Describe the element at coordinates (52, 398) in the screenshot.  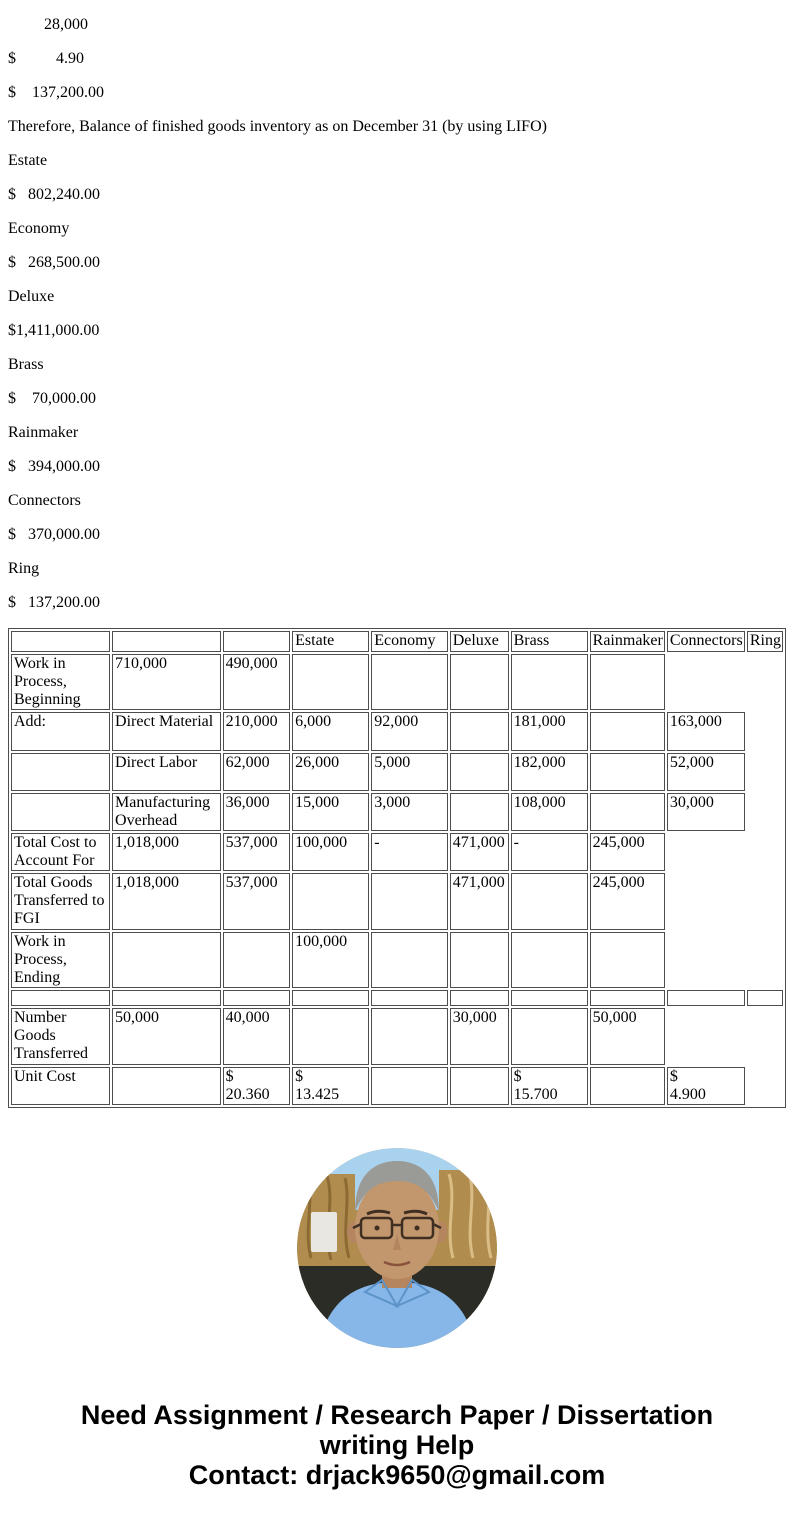
I see `intro-line: $ 70,000.00` at that location.